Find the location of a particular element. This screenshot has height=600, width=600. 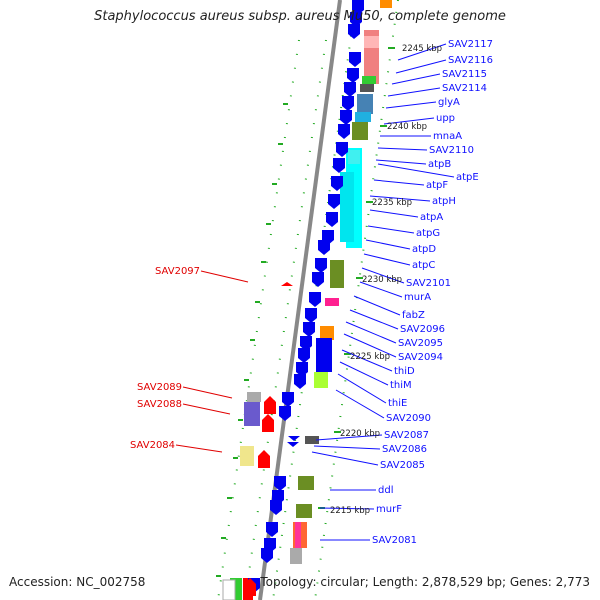

gene-label-atpH: atpH is located at coordinates (444, 201).